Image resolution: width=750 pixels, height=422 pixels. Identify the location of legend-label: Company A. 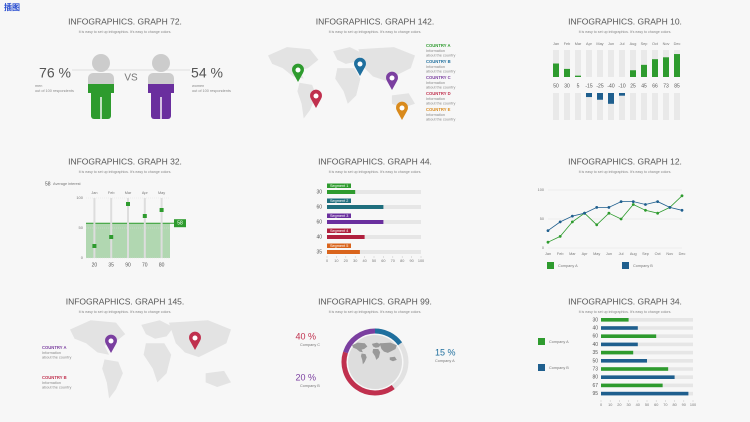
(559, 342).